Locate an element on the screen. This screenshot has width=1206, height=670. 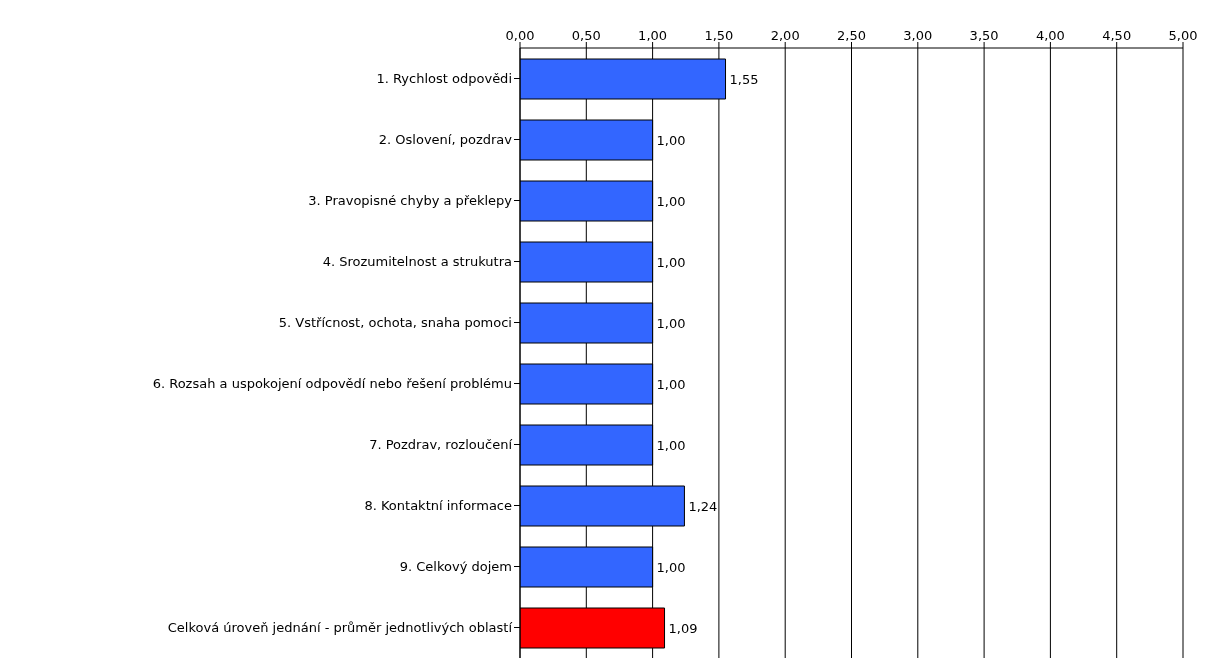
x-tick-label: 1,50 is located at coordinates (719, 35).